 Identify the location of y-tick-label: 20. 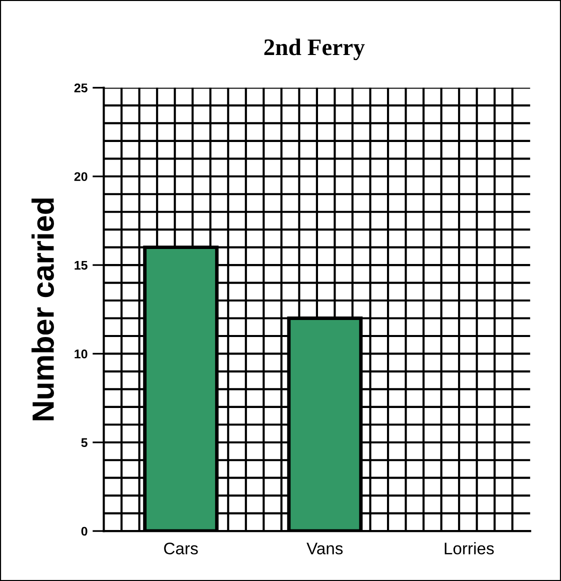
(81, 177).